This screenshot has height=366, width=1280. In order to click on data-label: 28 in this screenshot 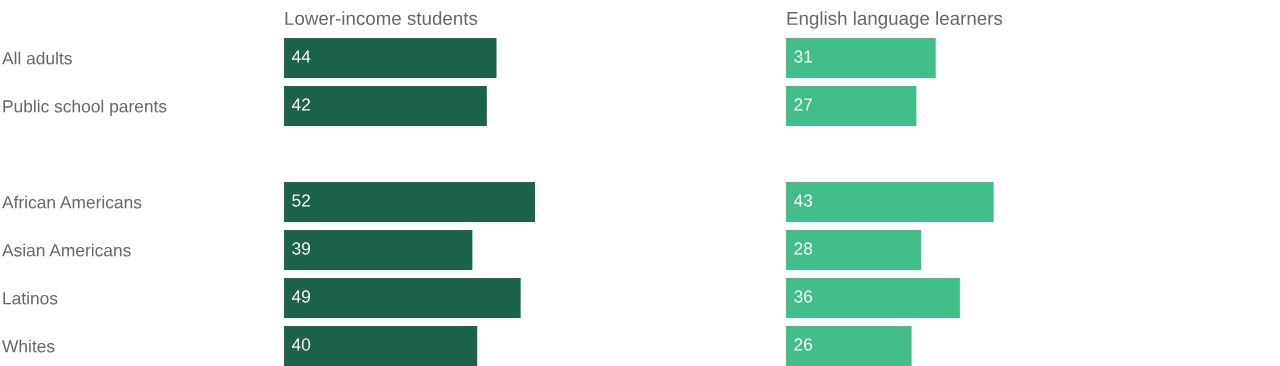, I will do `click(803, 248)`.